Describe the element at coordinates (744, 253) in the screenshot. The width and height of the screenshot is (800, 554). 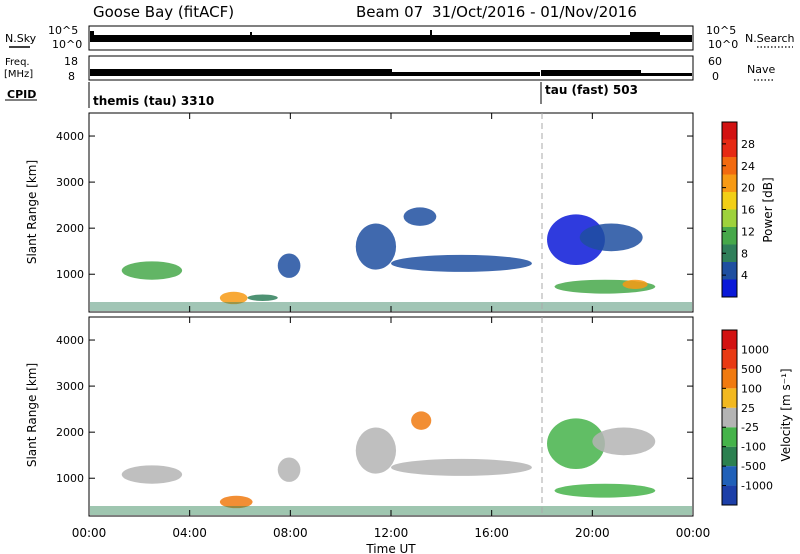
I see `colorbar-tick-label: 8` at that location.